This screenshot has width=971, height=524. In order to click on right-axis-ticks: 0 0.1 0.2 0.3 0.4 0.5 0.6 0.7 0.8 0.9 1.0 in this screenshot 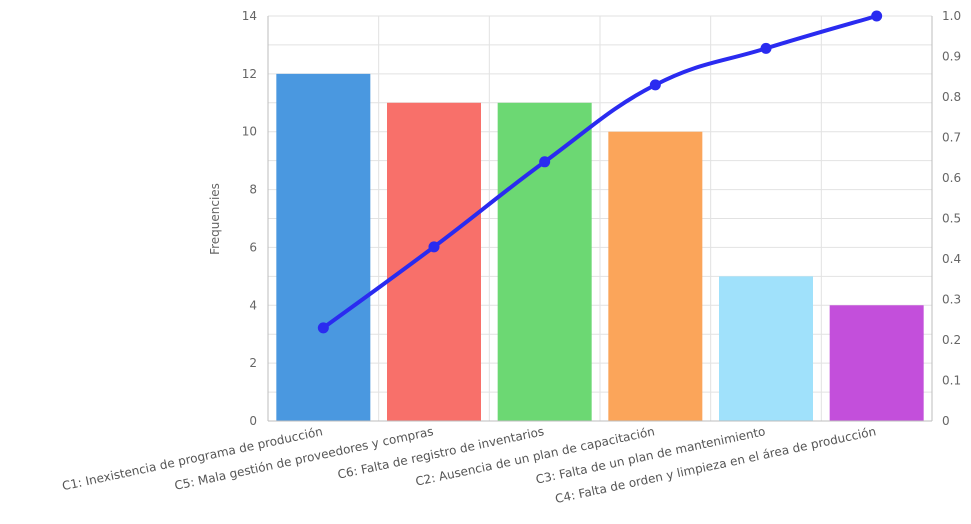, I will do `click(951, 218)`.